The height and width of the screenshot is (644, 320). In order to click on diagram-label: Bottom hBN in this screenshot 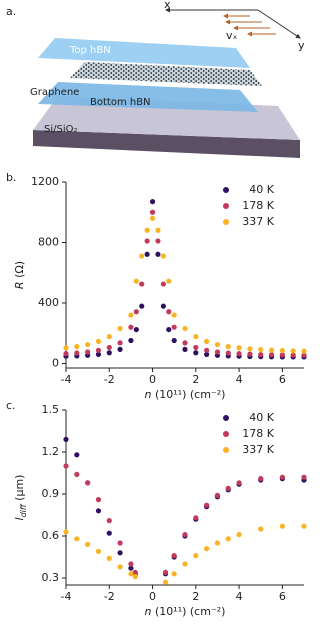, I will do `click(120, 102)`.